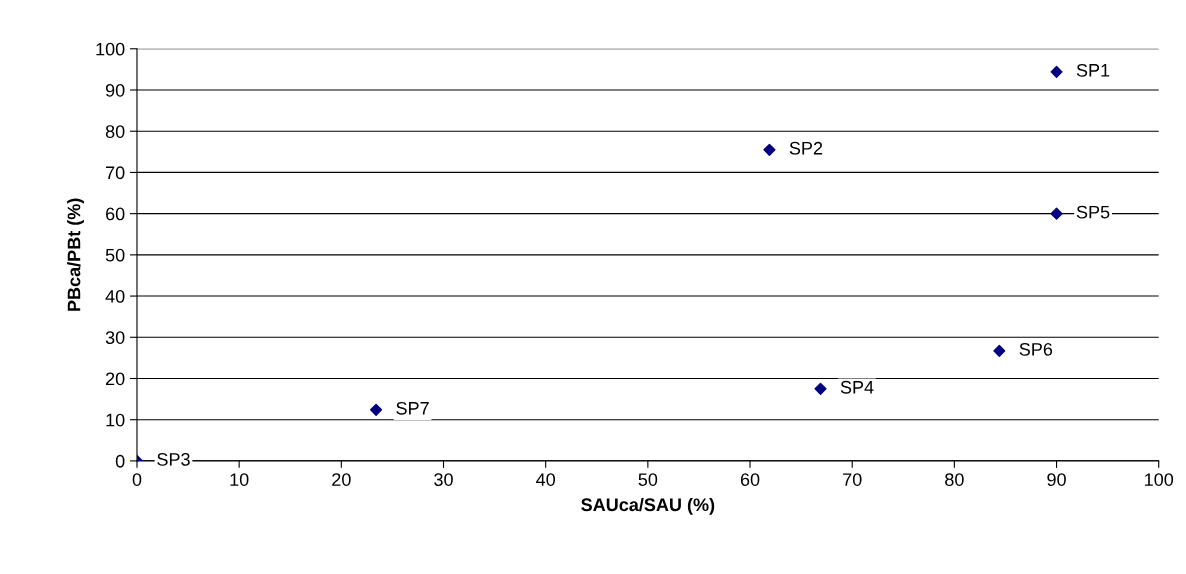  What do you see at coordinates (115, 255) in the screenshot?
I see `y-tick-label: 50` at bounding box center [115, 255].